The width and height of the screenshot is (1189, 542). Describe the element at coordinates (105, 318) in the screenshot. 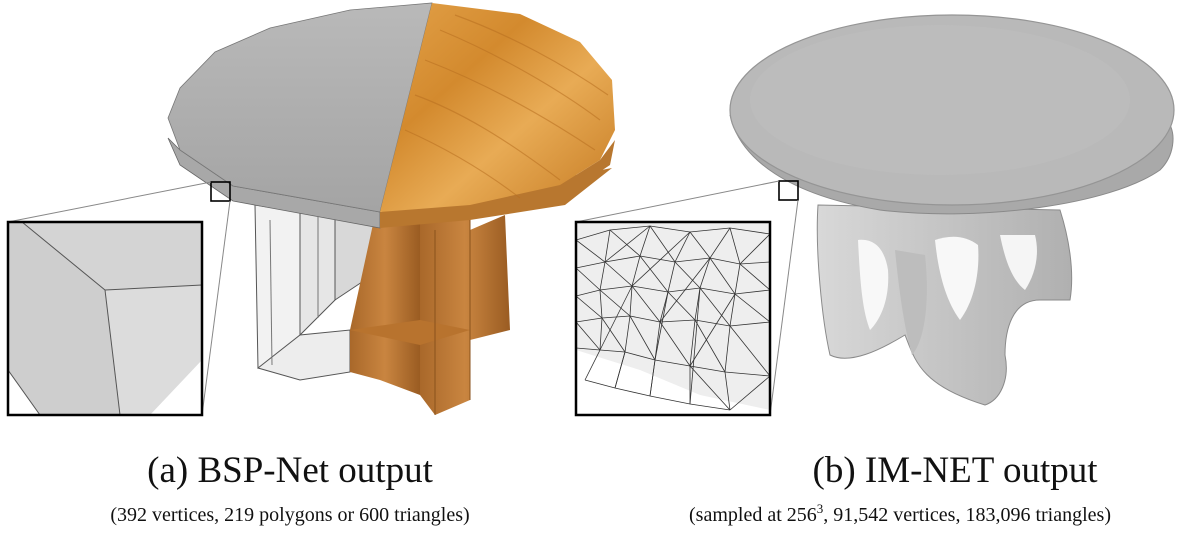

I see `zoom-inset-a` at that location.